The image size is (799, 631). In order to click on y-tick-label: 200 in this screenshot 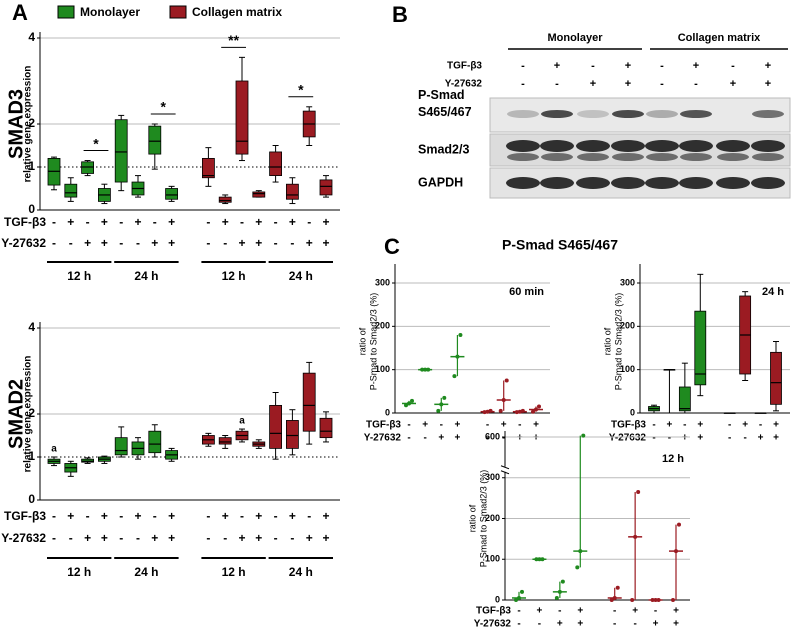, I will do `click(382, 326)`.